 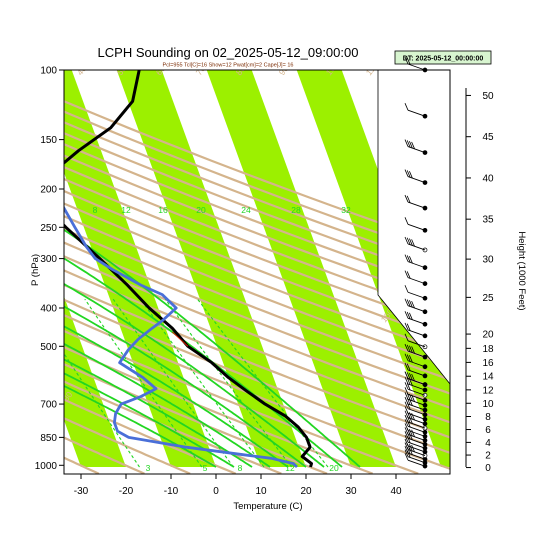 I want to click on y-tick-label: 850, so click(x=48, y=438).